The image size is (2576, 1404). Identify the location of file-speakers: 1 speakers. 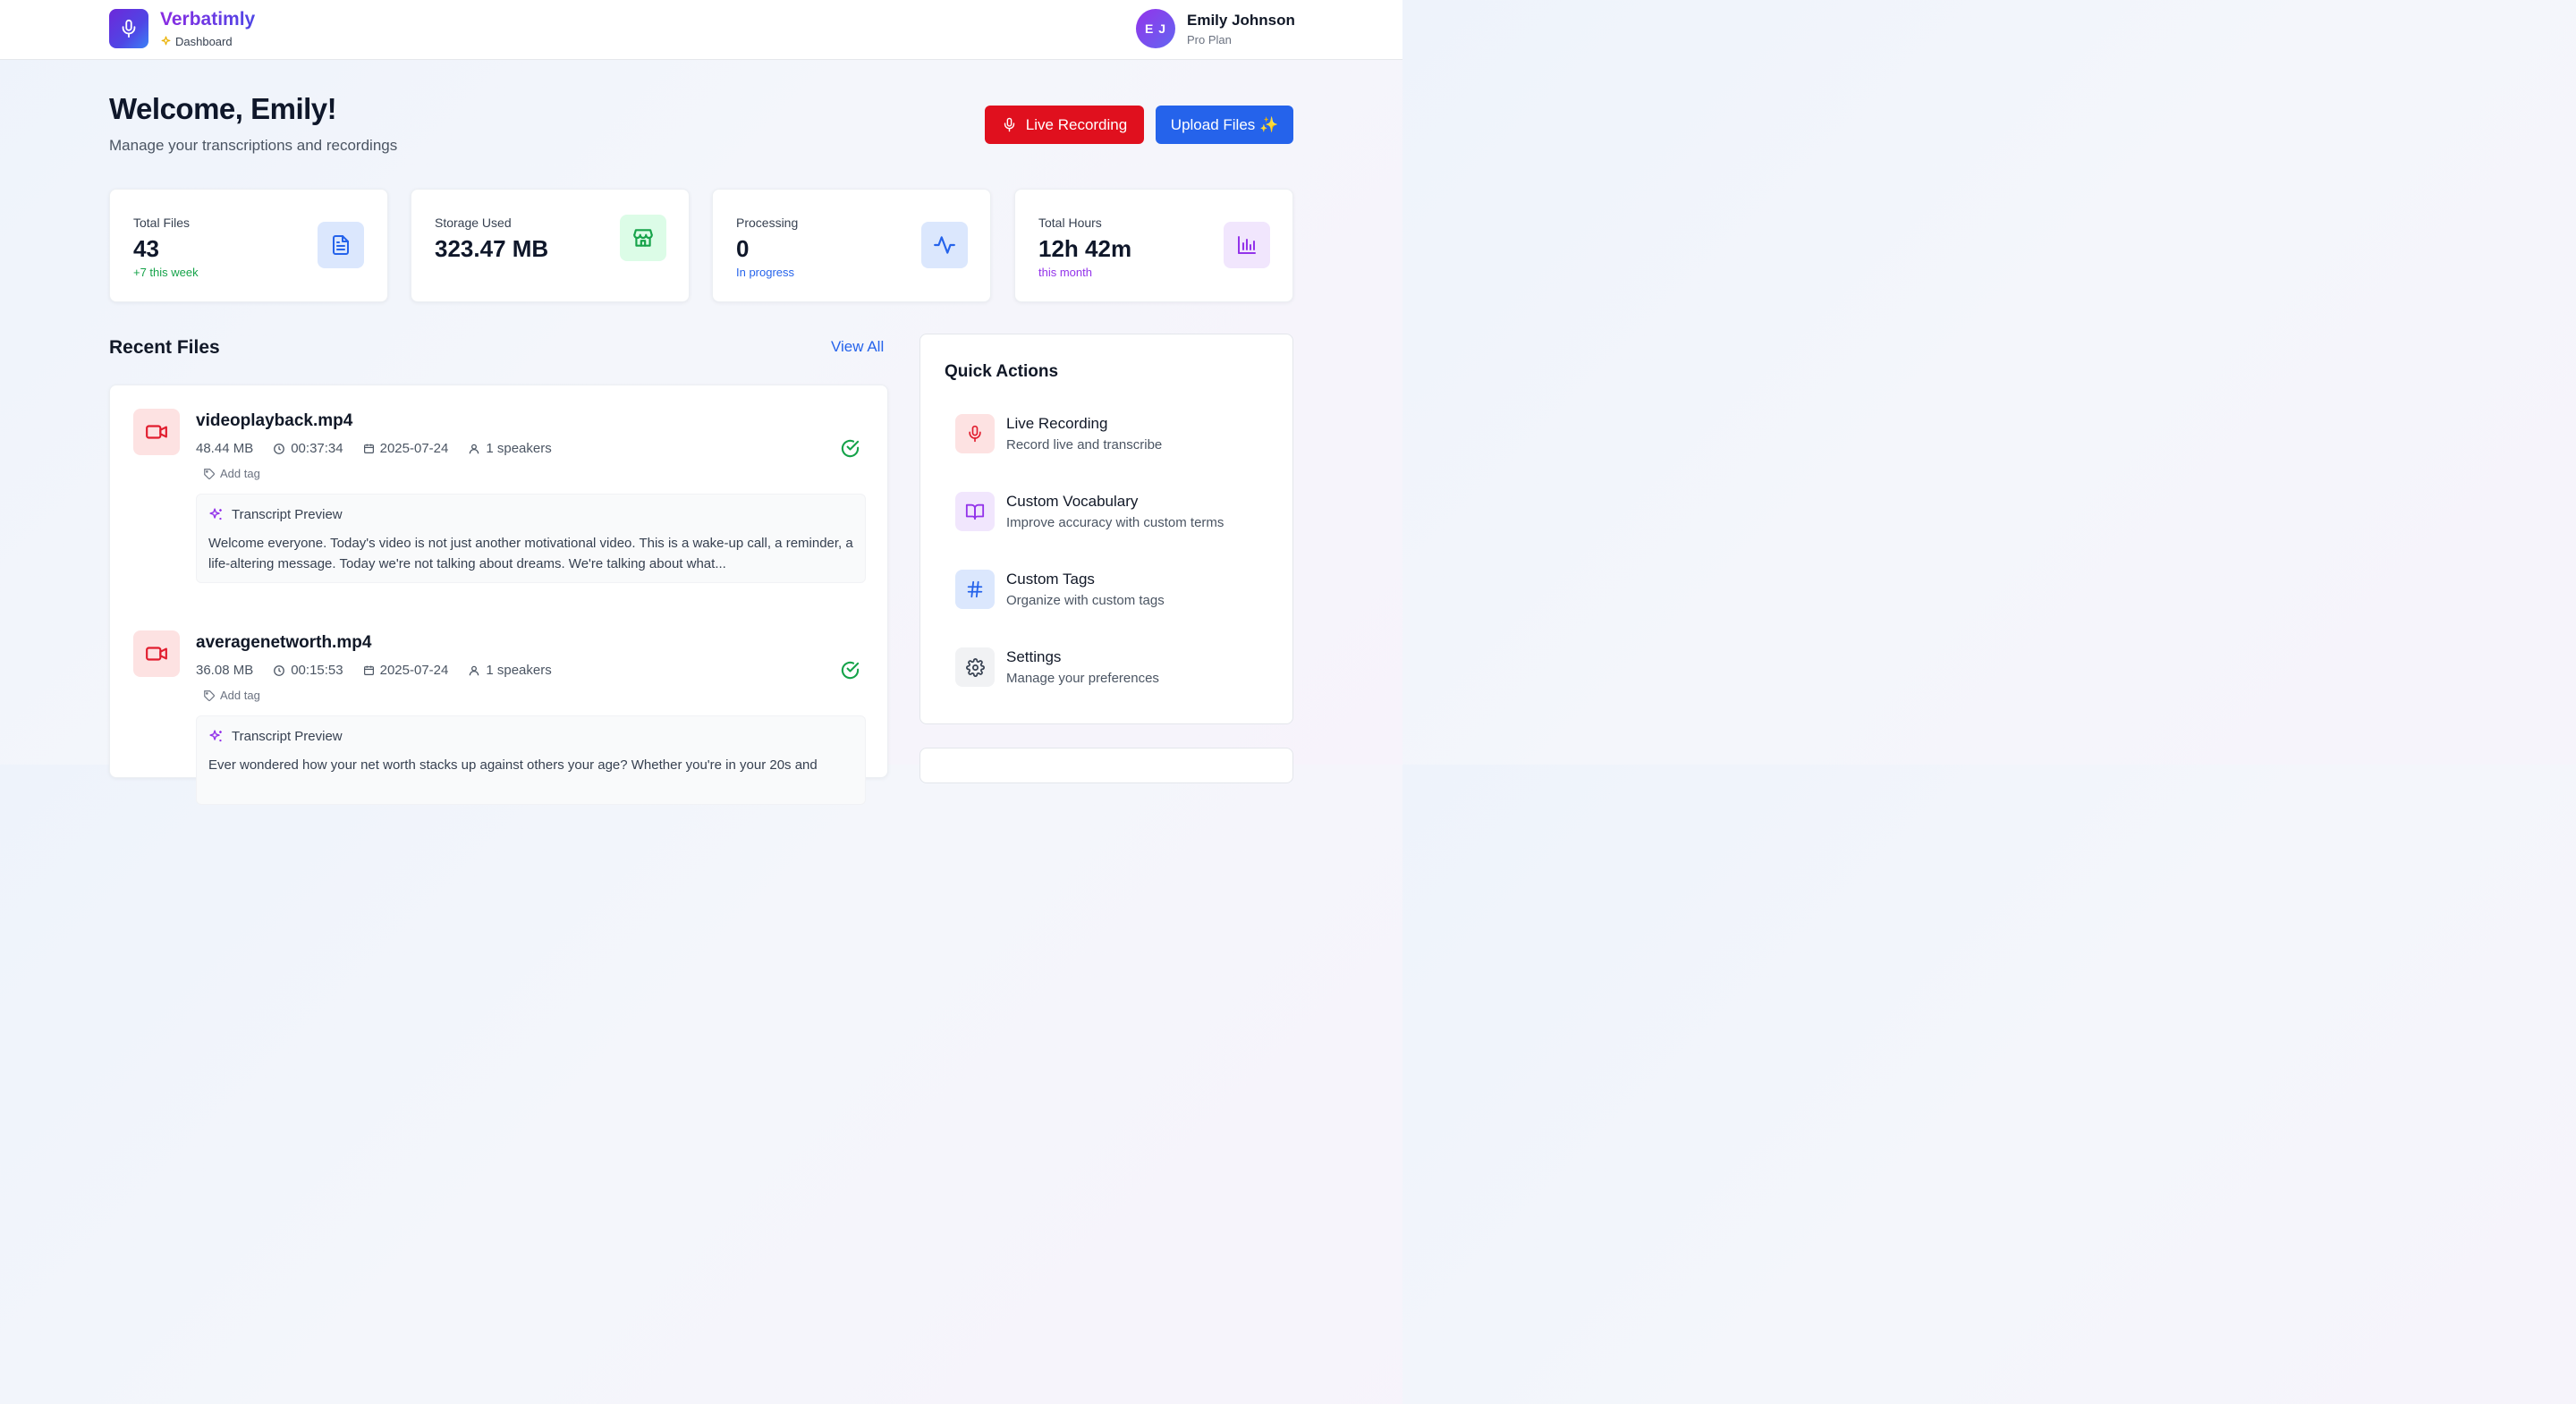
(510, 449).